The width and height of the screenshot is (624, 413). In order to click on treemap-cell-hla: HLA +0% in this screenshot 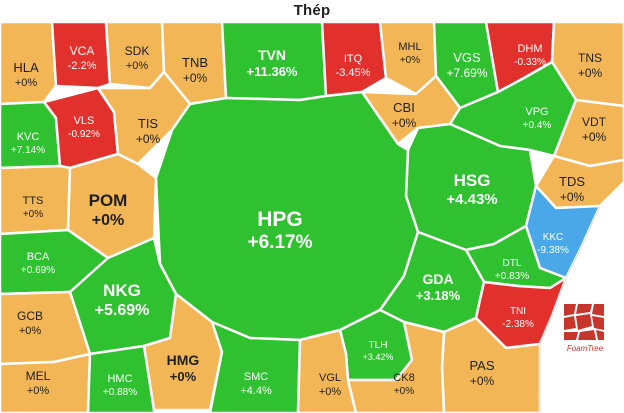, I will do `click(29, 64)`.